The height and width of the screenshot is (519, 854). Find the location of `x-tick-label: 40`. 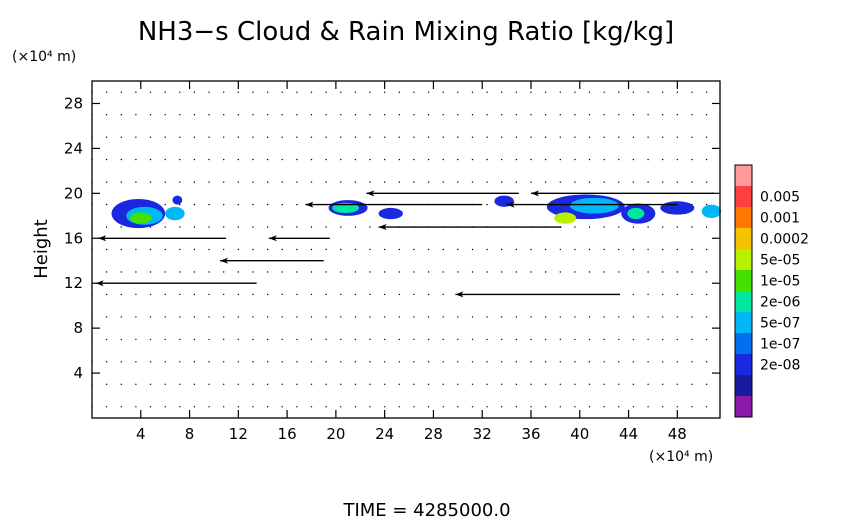

x-tick-label: 40 is located at coordinates (579, 434).